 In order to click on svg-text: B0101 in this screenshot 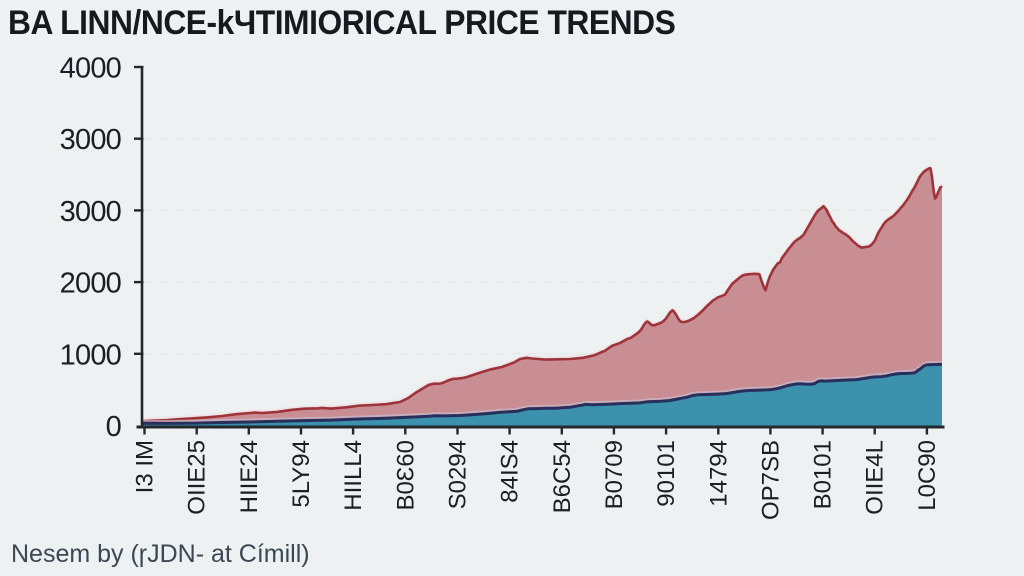, I will do `click(823, 474)`.